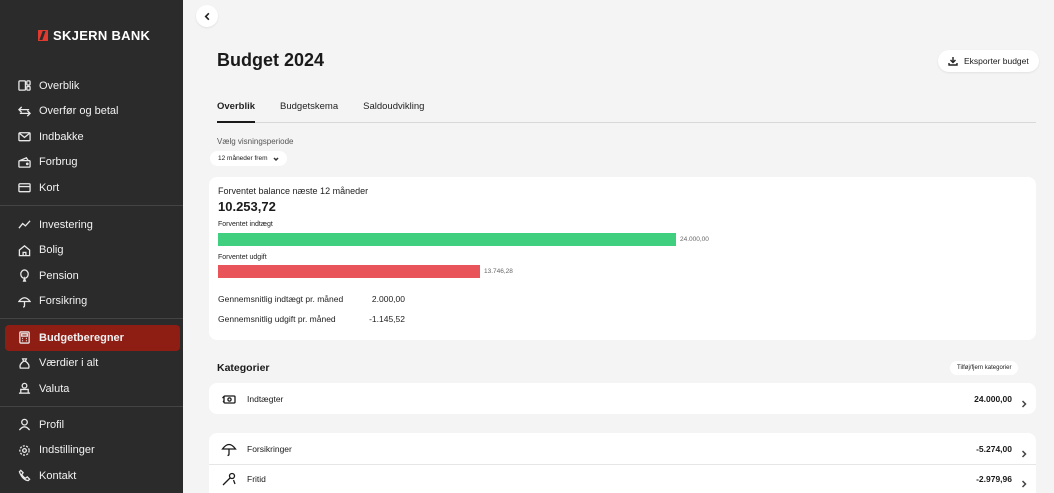  Describe the element at coordinates (91, 302) in the screenshot. I see `sidebar-item-forsikring: Forsikring` at that location.